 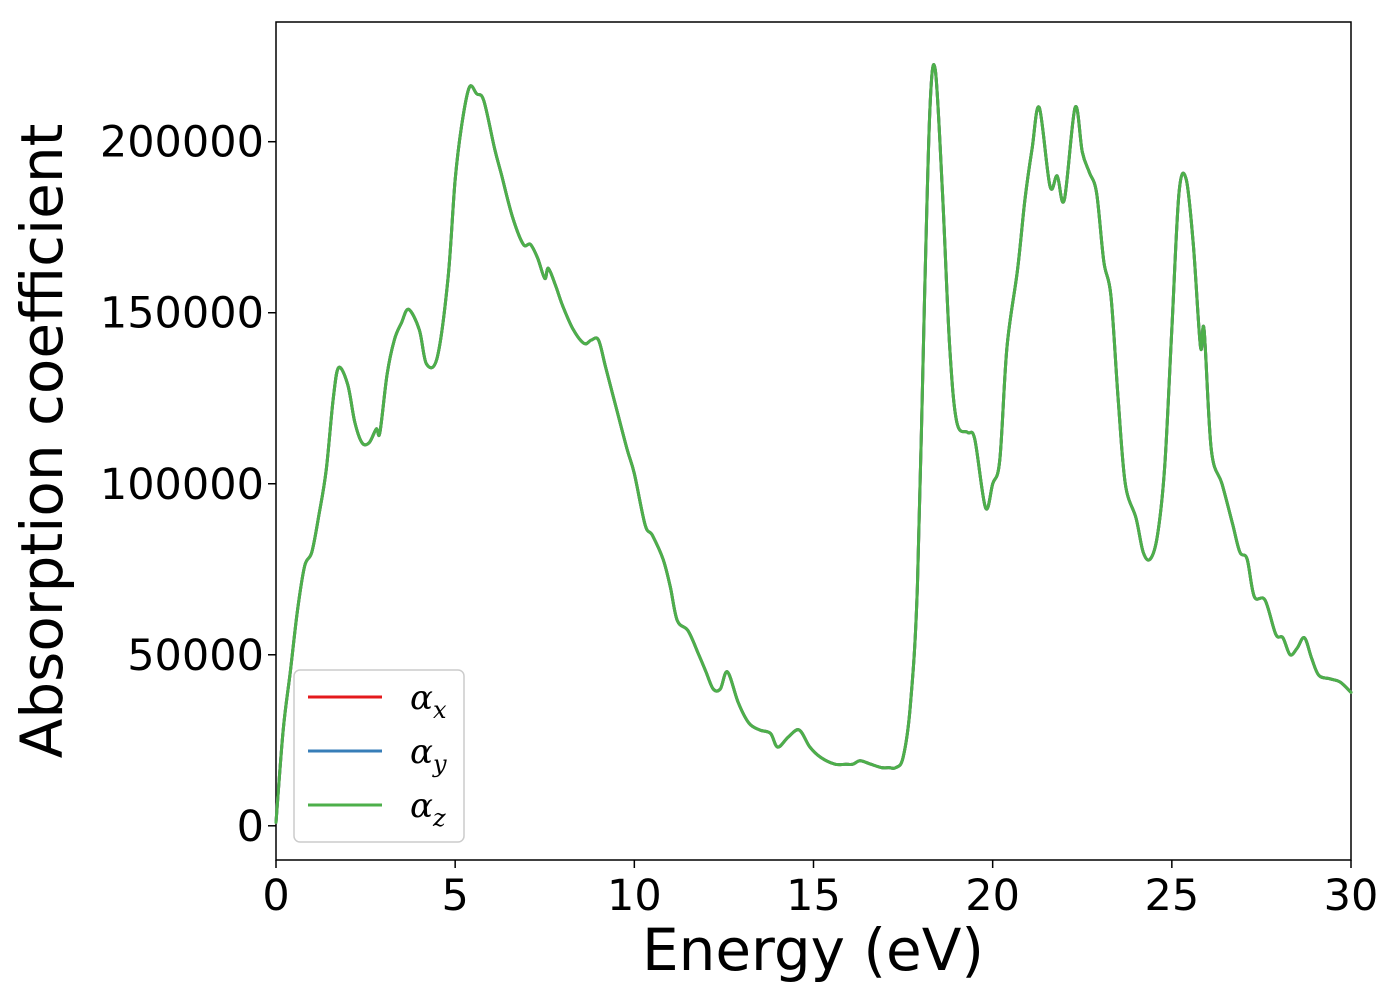 What do you see at coordinates (250, 827) in the screenshot?
I see `y-tick-label: 0` at bounding box center [250, 827].